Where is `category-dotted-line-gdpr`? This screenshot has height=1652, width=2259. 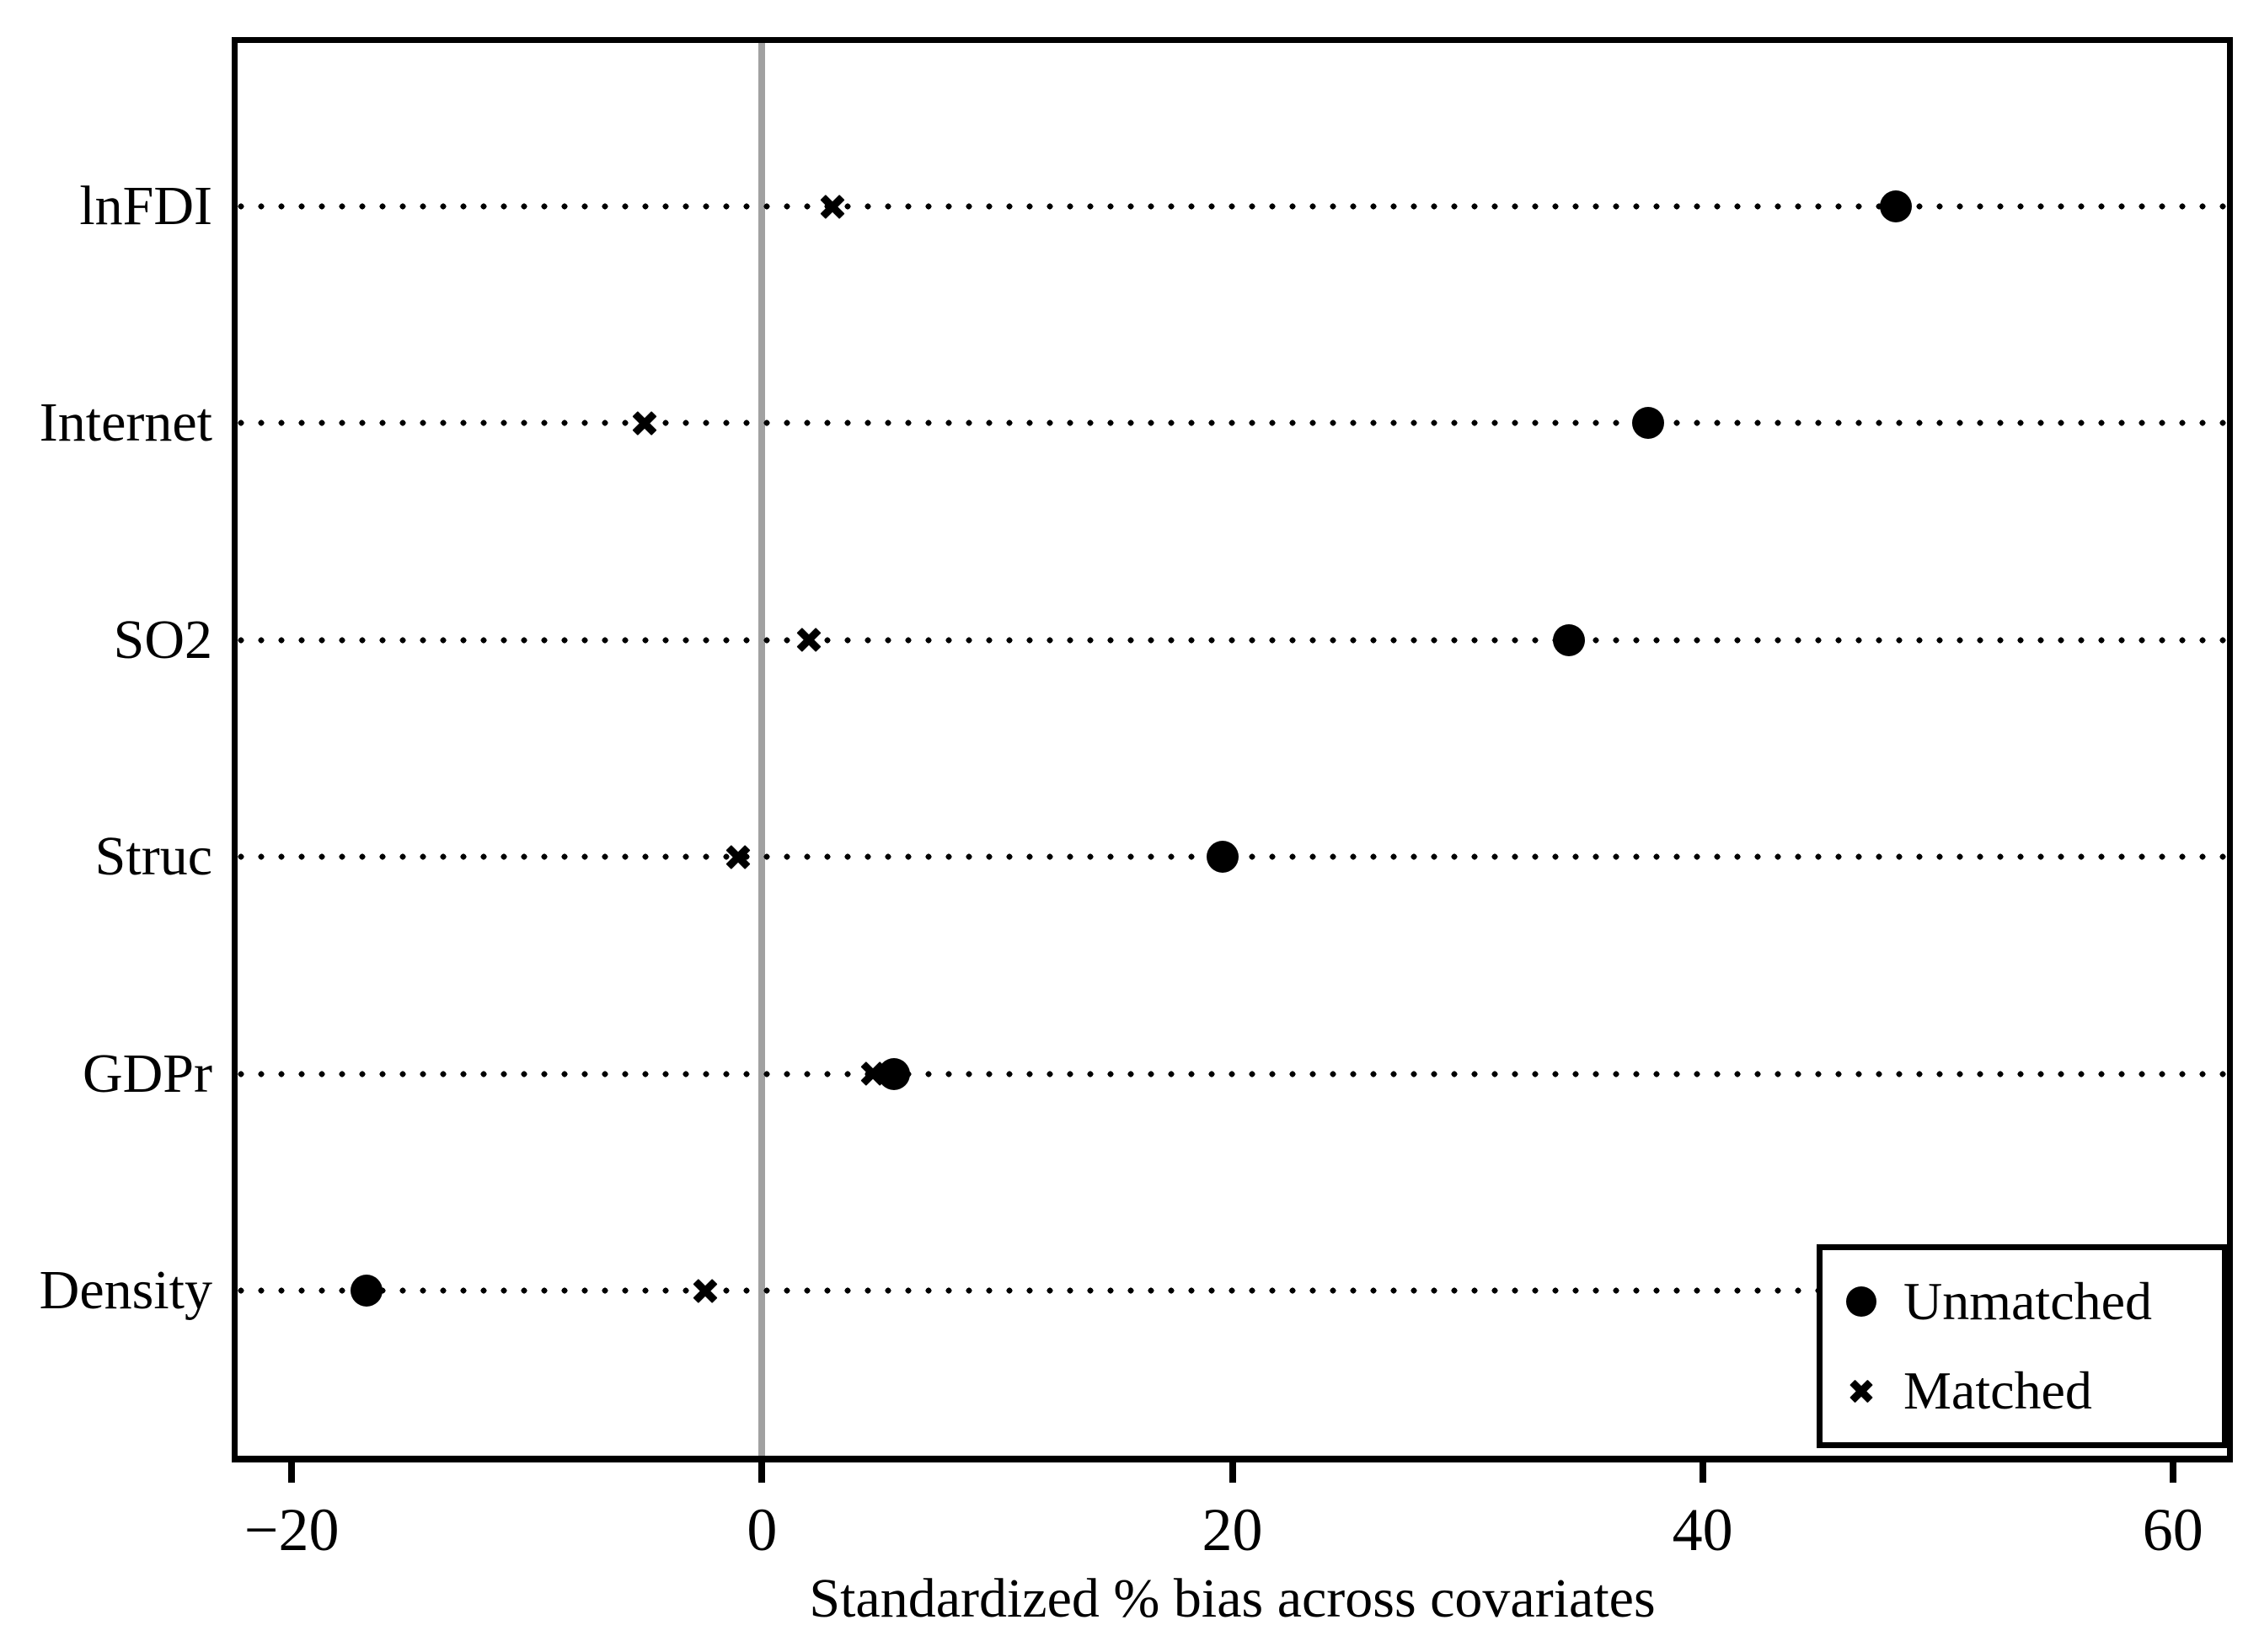 category-dotted-line-gdpr is located at coordinates (1232, 1073).